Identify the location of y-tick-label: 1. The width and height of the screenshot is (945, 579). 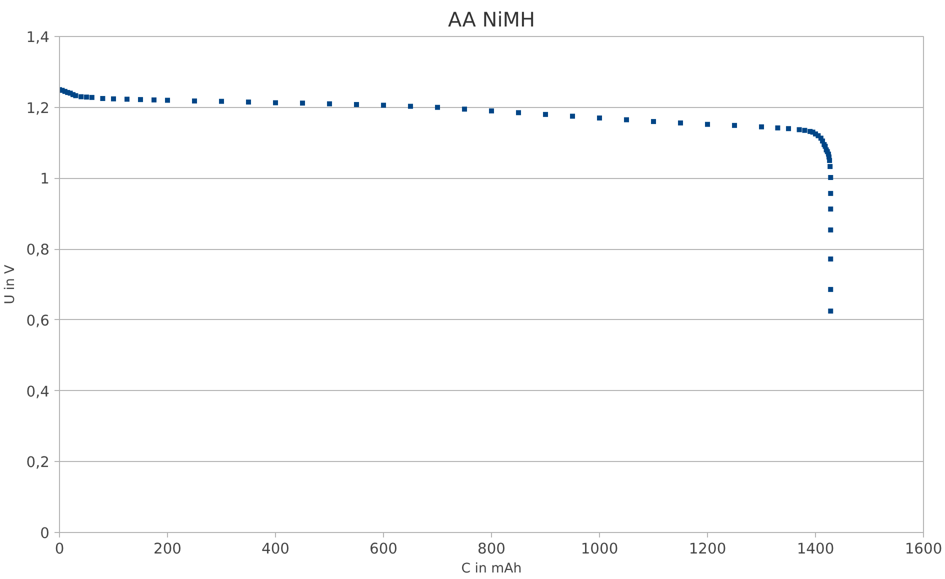
(45, 179).